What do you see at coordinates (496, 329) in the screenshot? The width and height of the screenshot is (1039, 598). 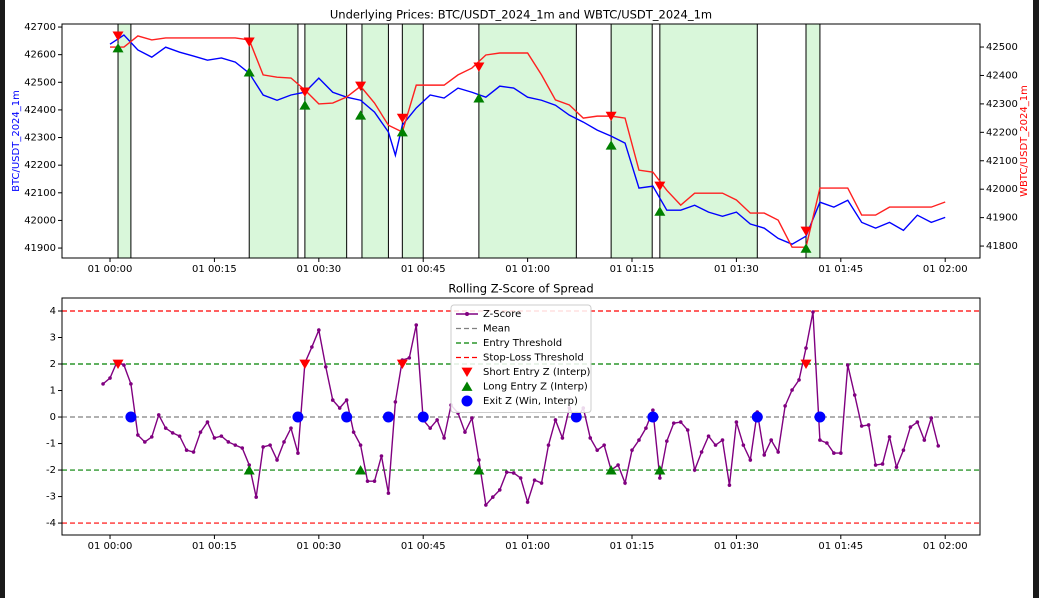 I see `legend-label: Mean` at bounding box center [496, 329].